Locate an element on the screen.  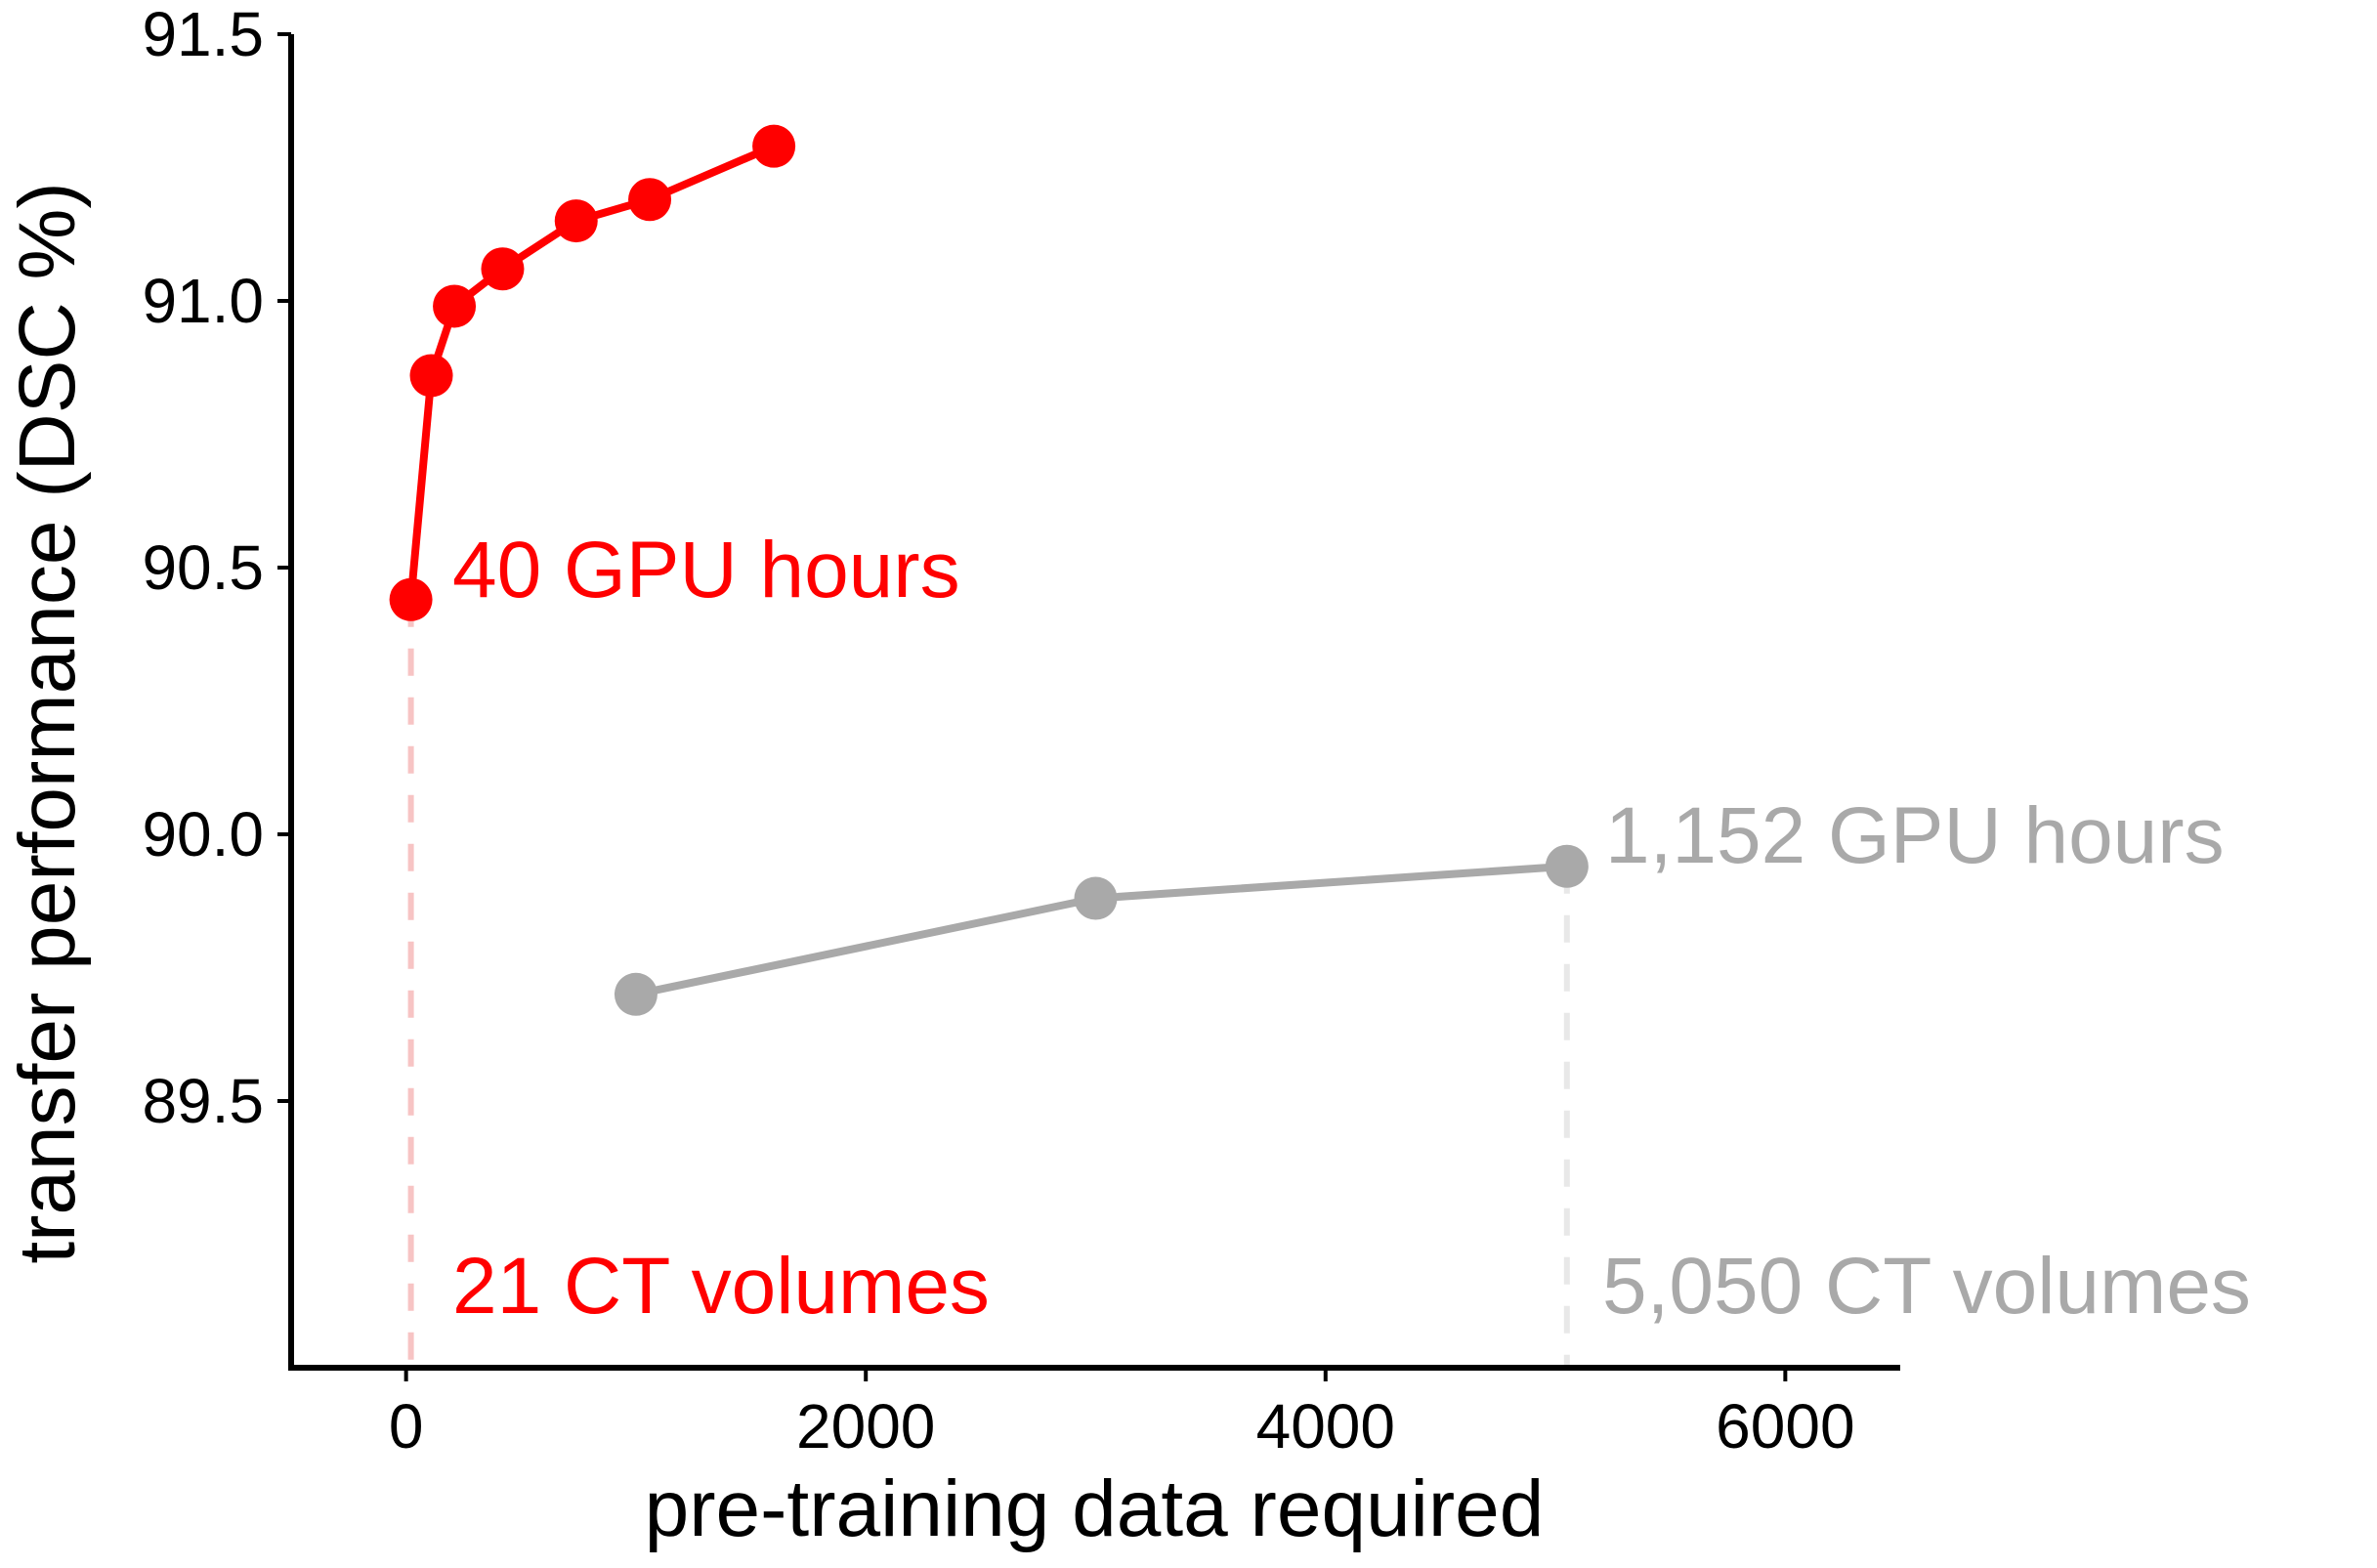
x-tick-label: 6000 is located at coordinates (1785, 1426).